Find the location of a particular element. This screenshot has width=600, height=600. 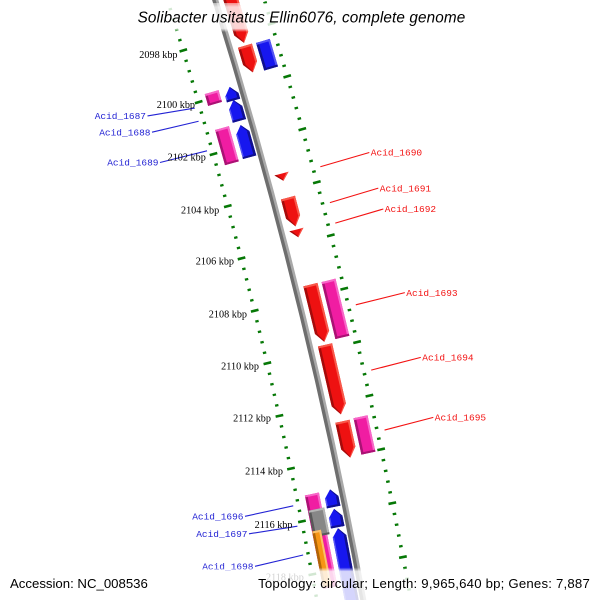

svg-text: Acid_1692 is located at coordinates (411, 209).